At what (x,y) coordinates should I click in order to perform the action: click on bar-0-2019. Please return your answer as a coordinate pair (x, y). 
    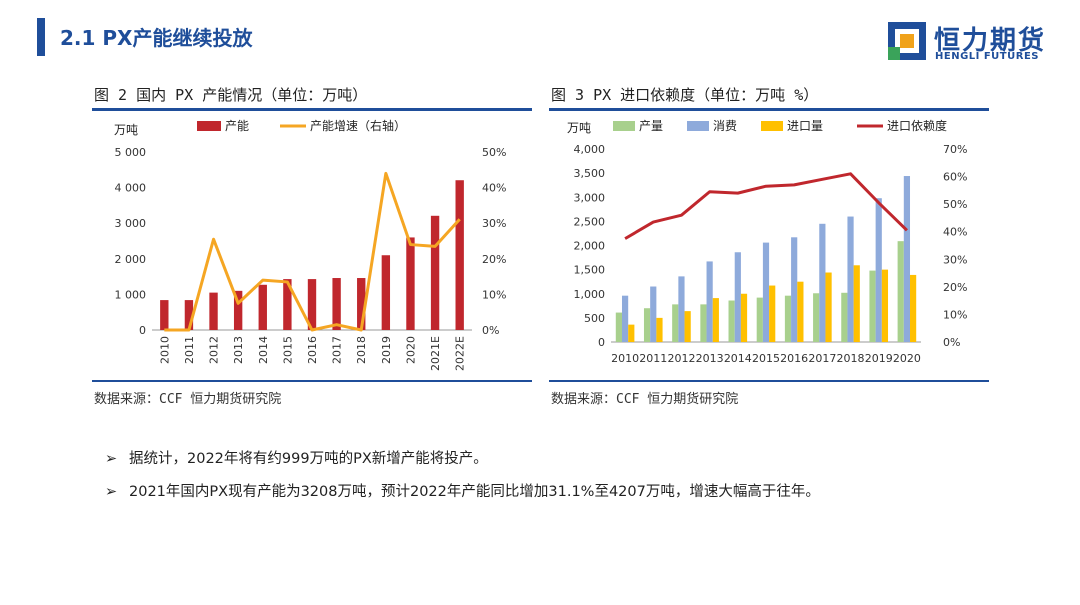
    Looking at the image, I should click on (872, 306).